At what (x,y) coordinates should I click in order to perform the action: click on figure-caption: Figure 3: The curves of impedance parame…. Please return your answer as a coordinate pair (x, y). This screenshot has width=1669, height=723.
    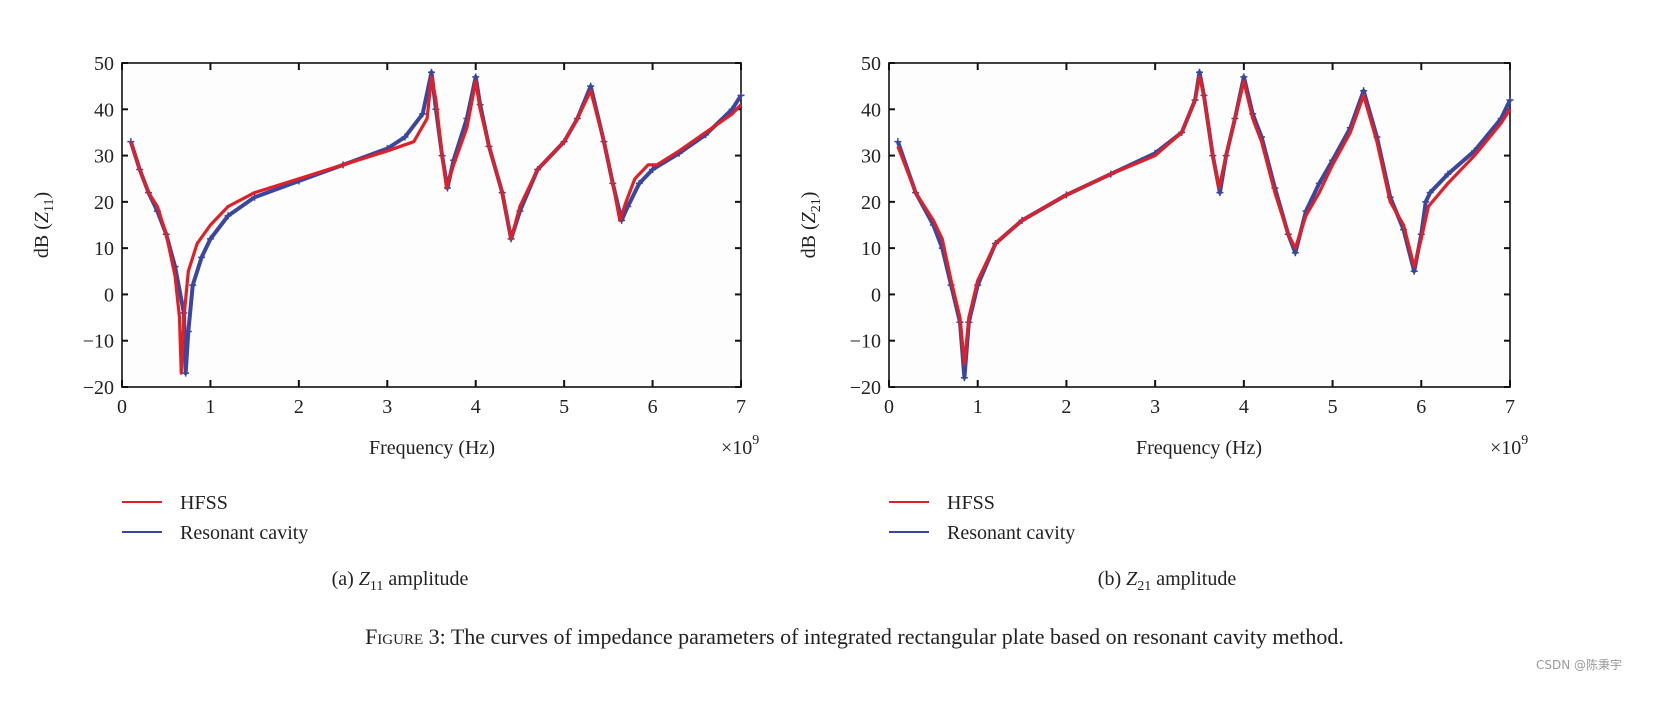
    Looking at the image, I should click on (834, 637).